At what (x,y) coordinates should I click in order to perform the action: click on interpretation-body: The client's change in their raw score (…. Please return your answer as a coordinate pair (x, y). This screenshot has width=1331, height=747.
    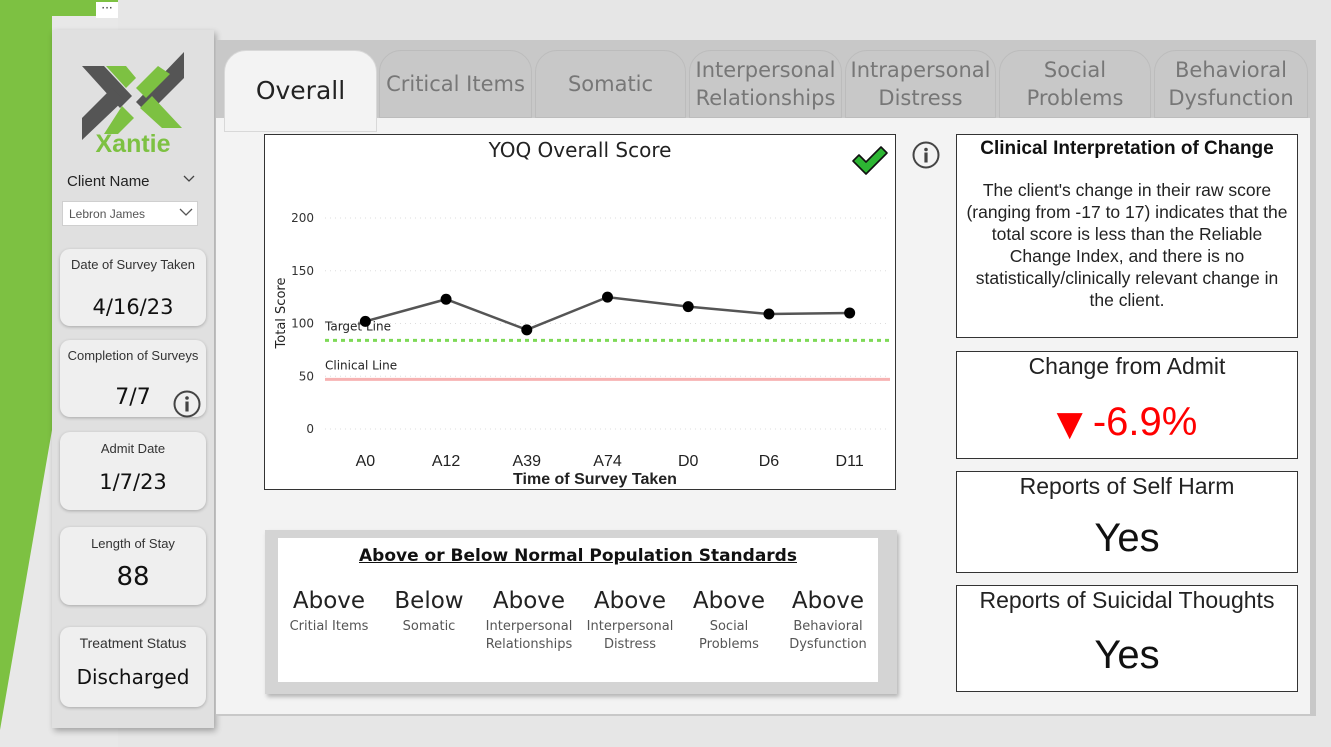
    Looking at the image, I should click on (1127, 245).